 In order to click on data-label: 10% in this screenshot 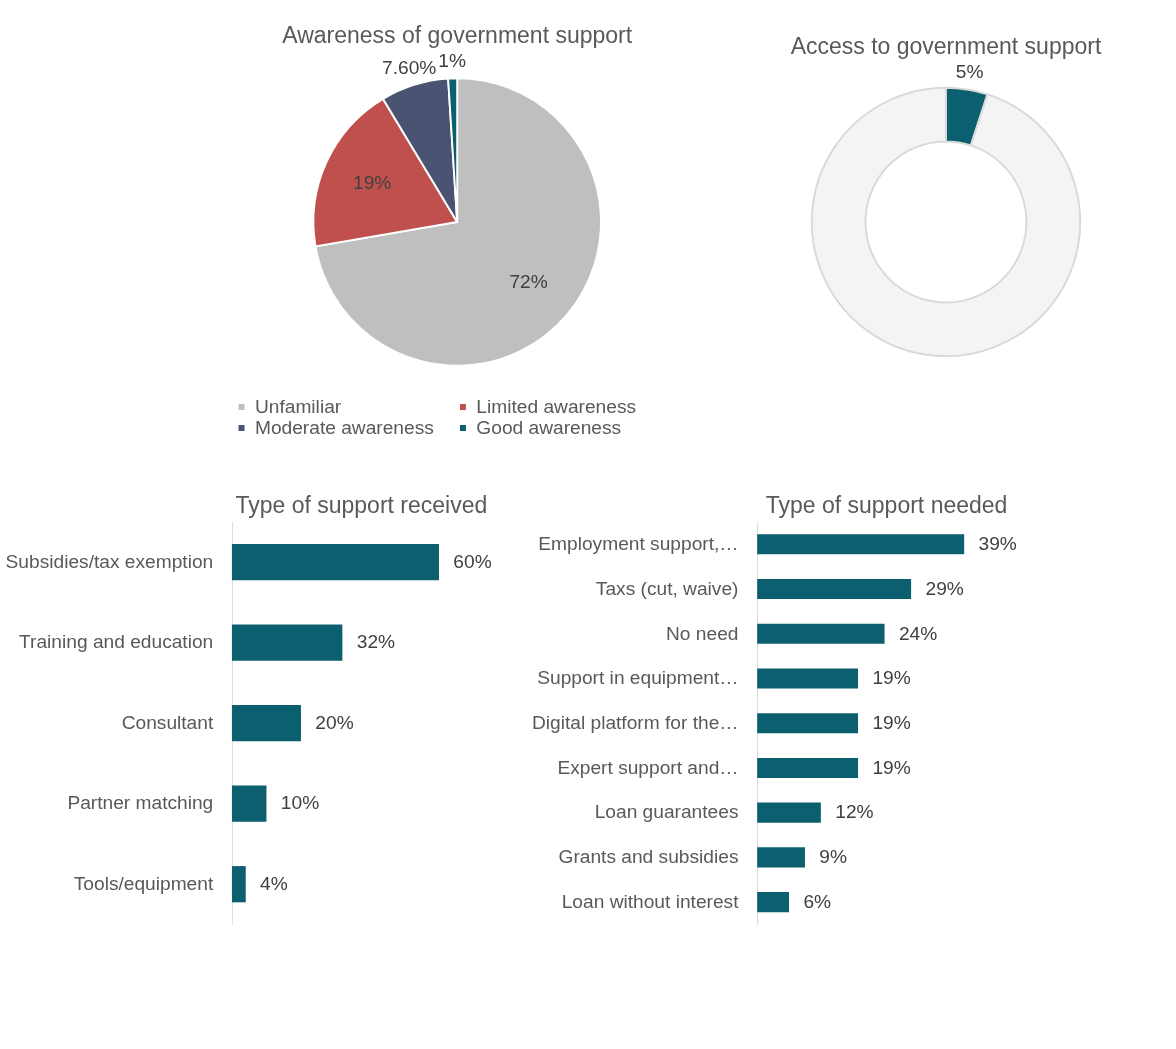, I will do `click(300, 803)`.